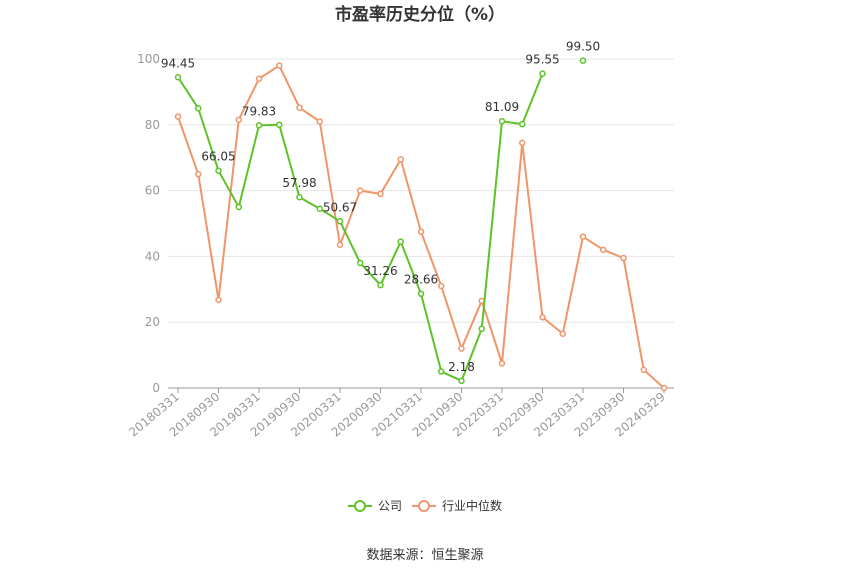  I want to click on legend-marker-industry, so click(424, 506).